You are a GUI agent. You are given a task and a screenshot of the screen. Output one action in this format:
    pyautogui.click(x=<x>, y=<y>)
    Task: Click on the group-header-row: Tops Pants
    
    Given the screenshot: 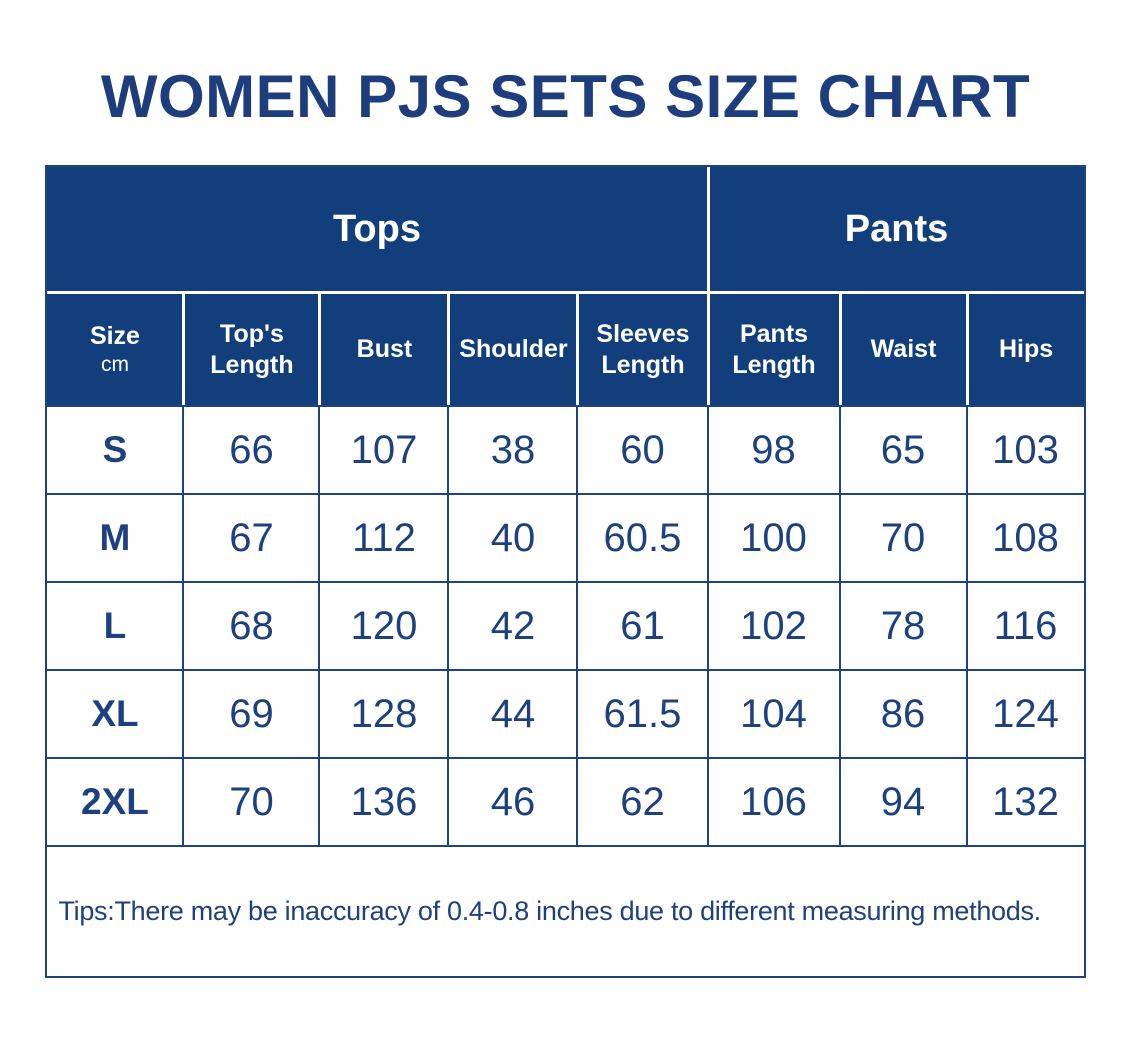 What is the action you would take?
    pyautogui.click(x=565, y=229)
    